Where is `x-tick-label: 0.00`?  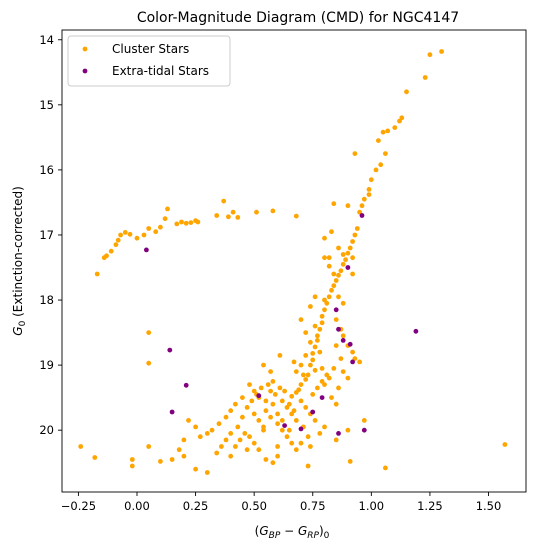
x-tick-label: 0.00 is located at coordinates (137, 506).